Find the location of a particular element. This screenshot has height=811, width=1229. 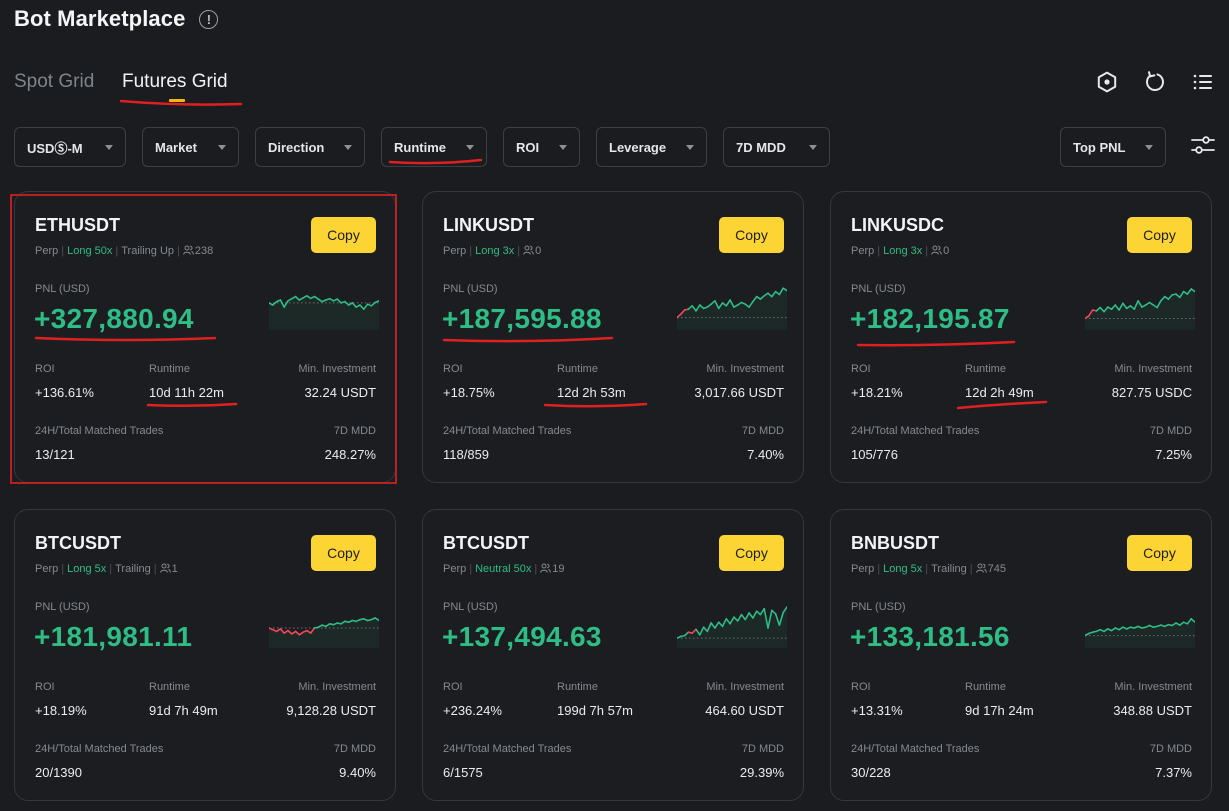

filter-direction: Direction is located at coordinates (310, 147).